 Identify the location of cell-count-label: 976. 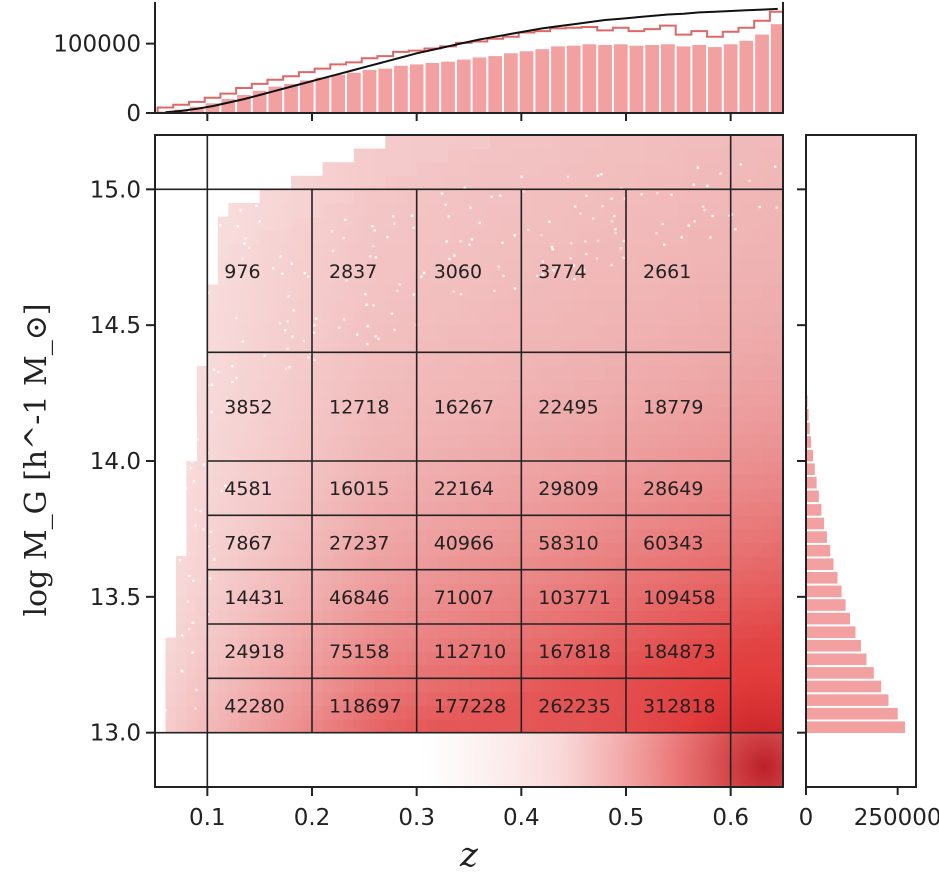
(242, 272).